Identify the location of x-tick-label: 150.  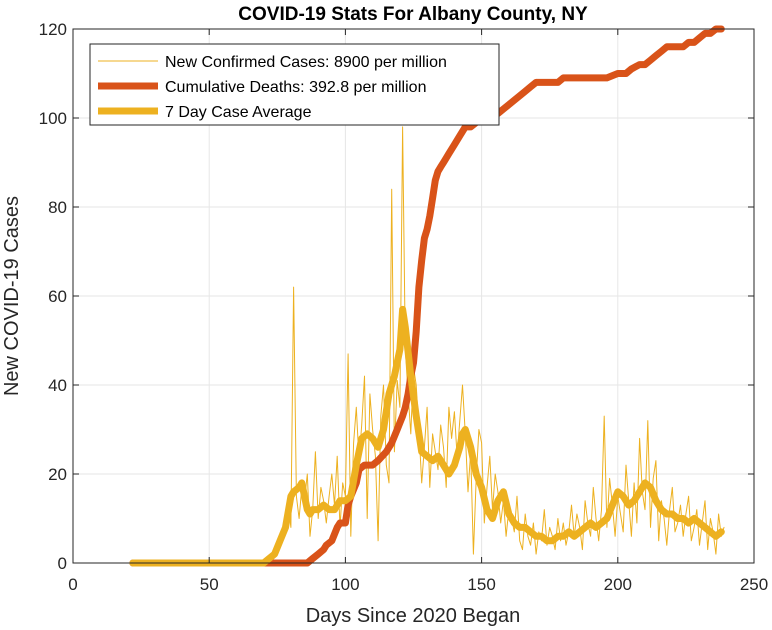
(481, 584).